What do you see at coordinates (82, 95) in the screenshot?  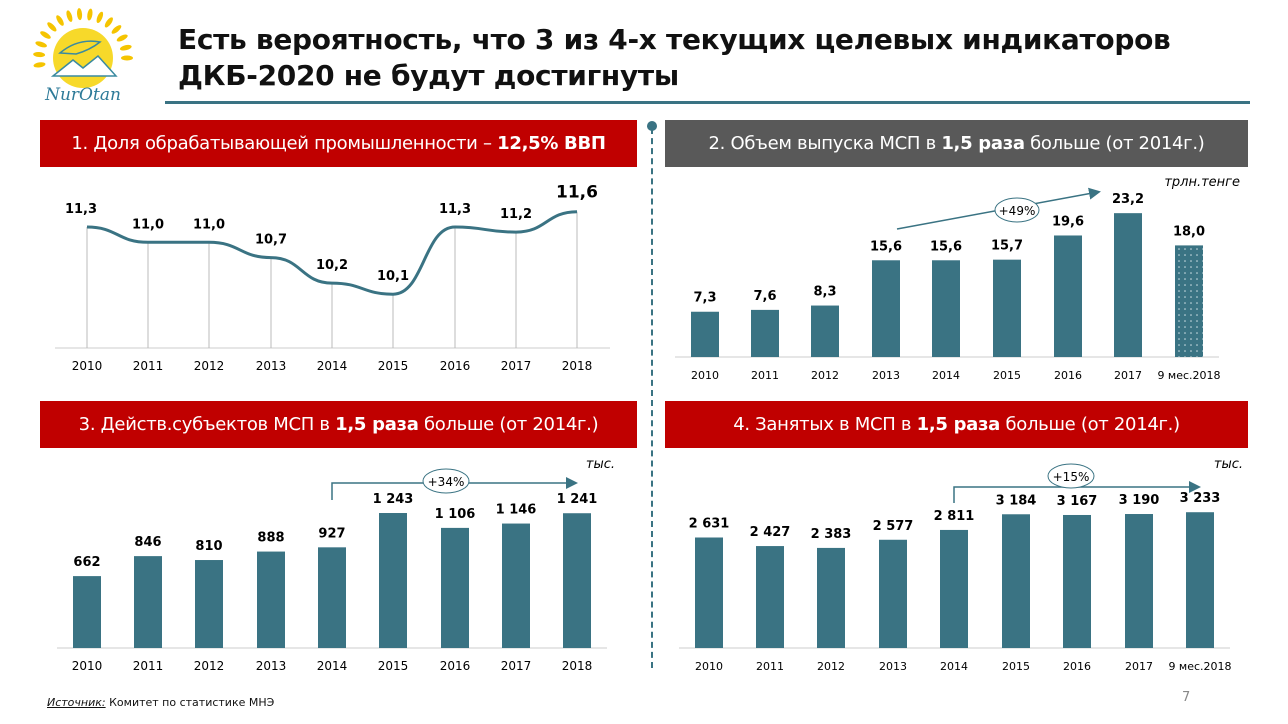 I see `svg-text: NurOtan` at bounding box center [82, 95].